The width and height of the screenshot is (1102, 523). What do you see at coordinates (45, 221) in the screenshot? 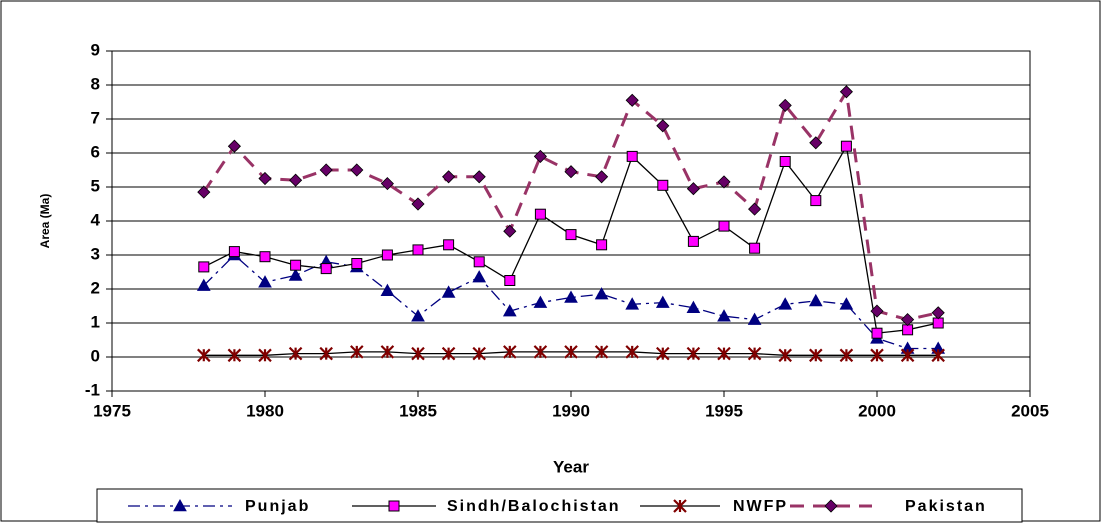
I see `y-axis-label: Area (Ma)` at bounding box center [45, 221].